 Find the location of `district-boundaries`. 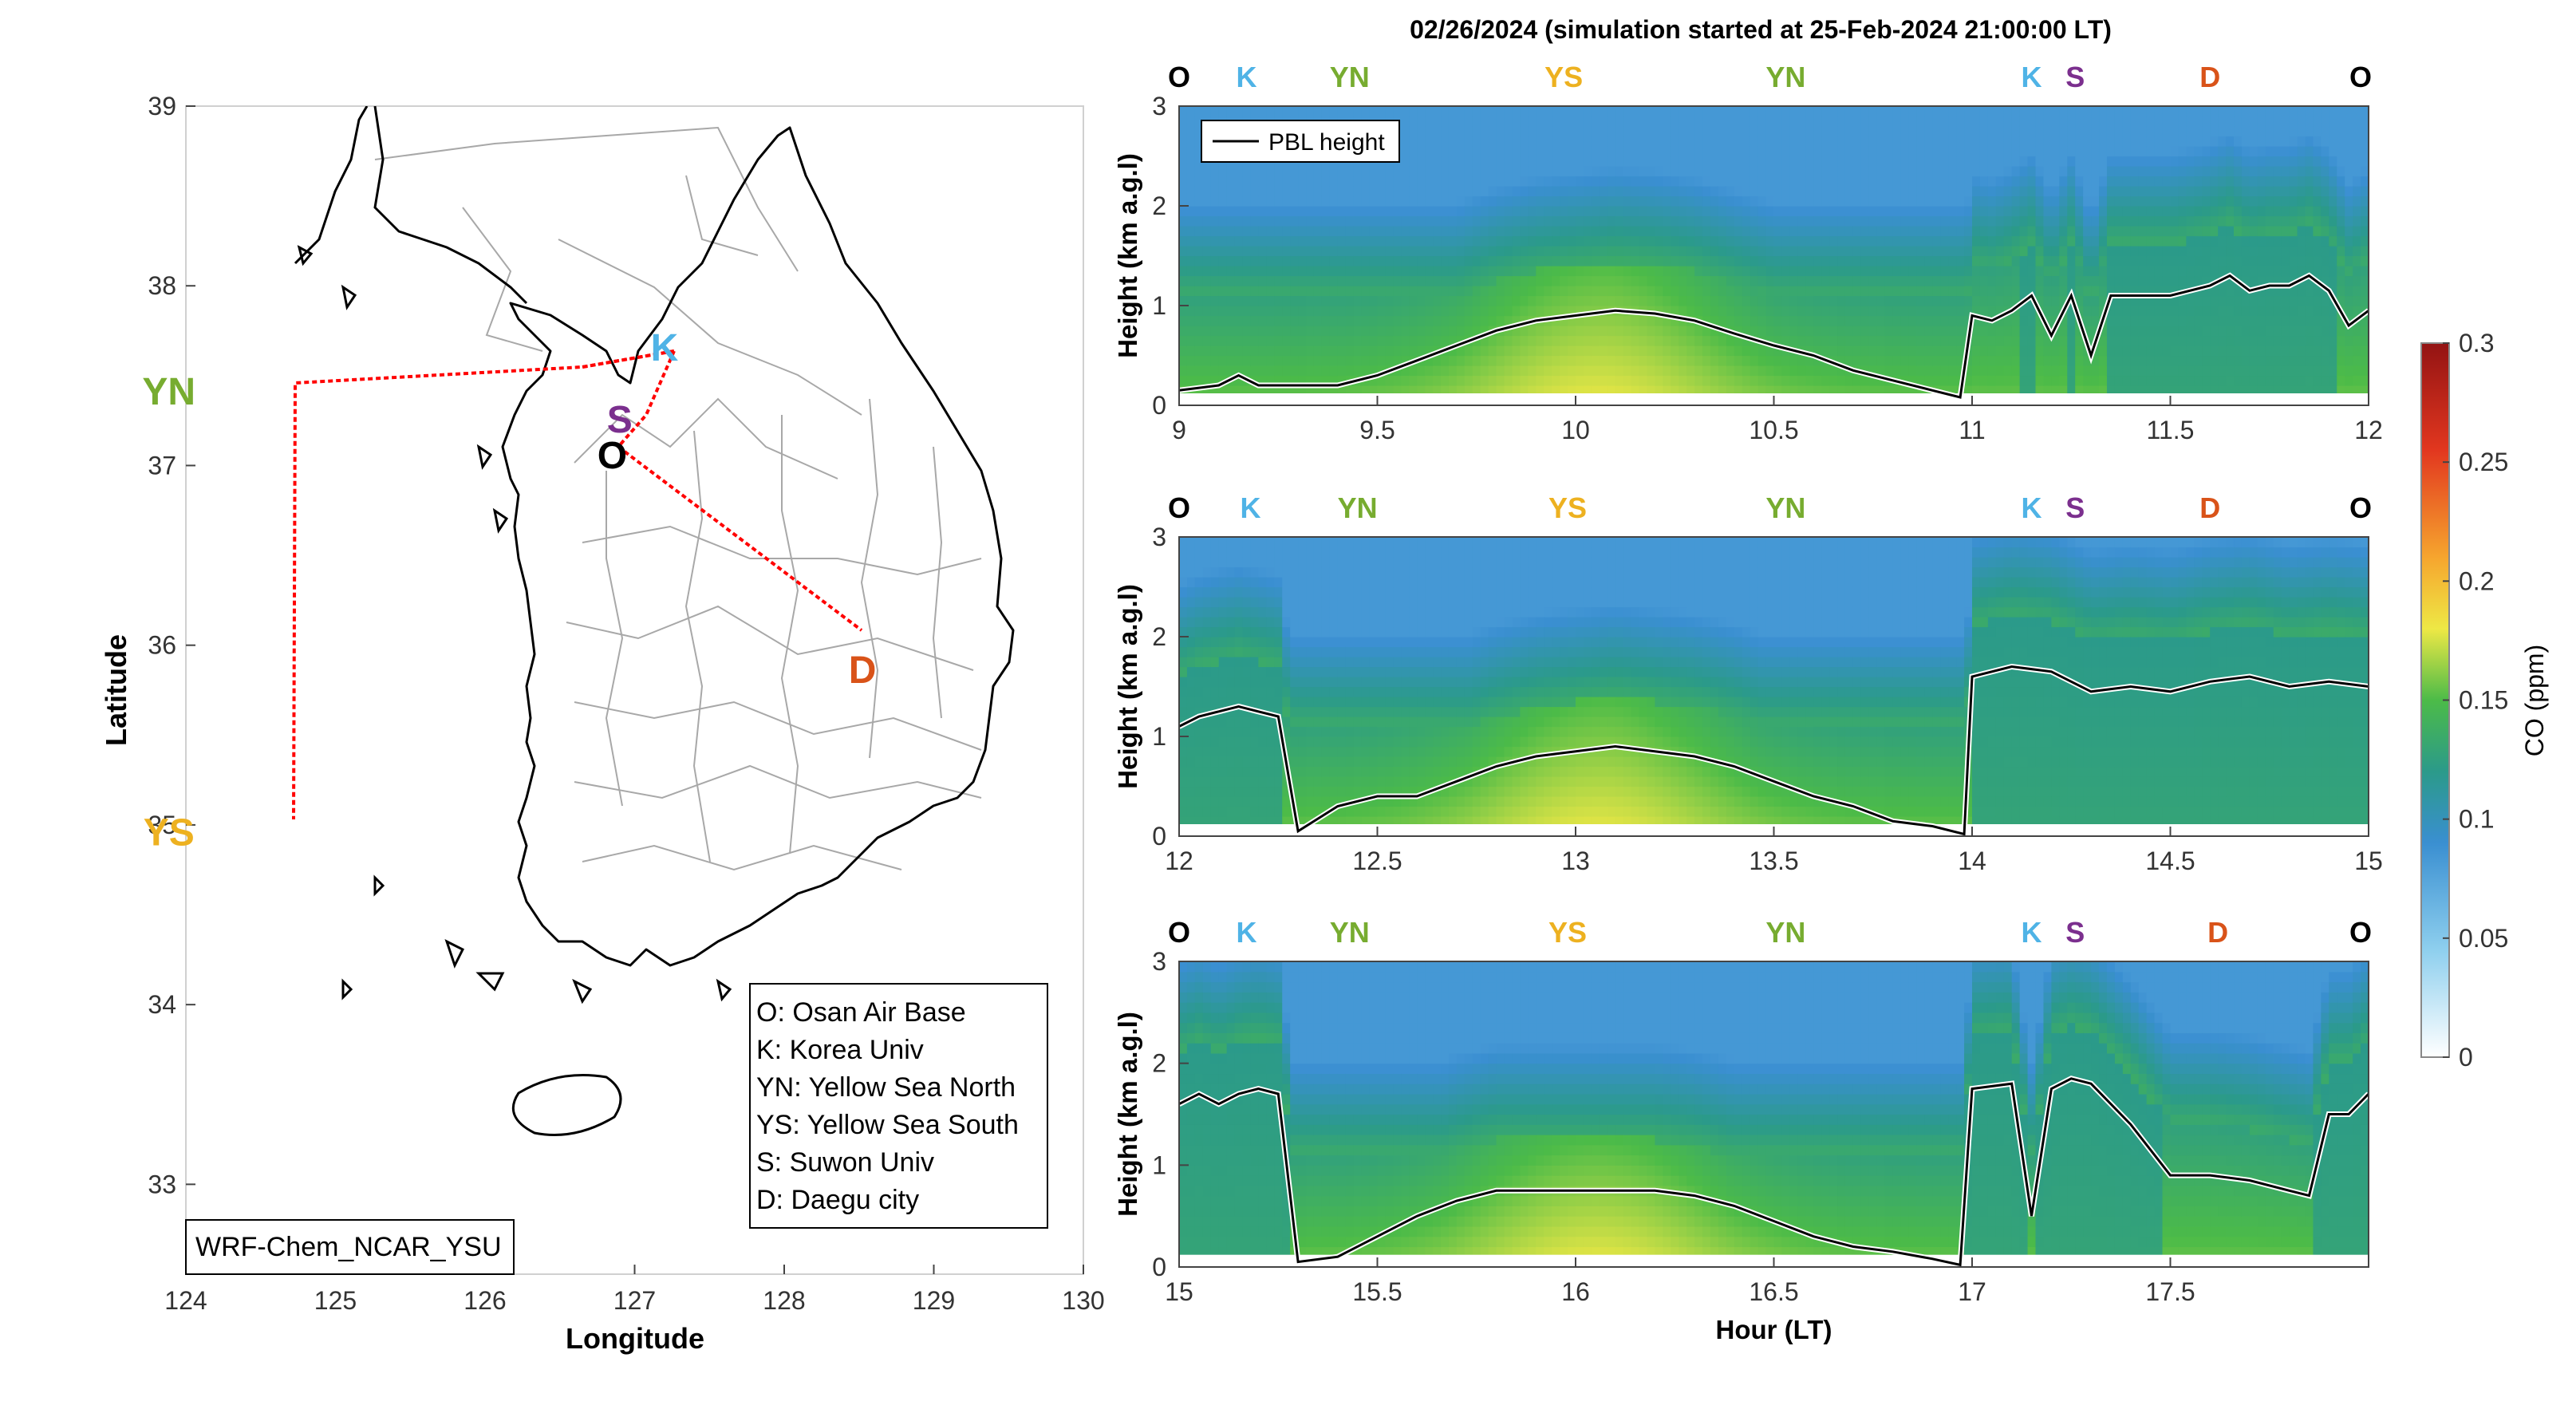

district-boundaries is located at coordinates (678, 498).